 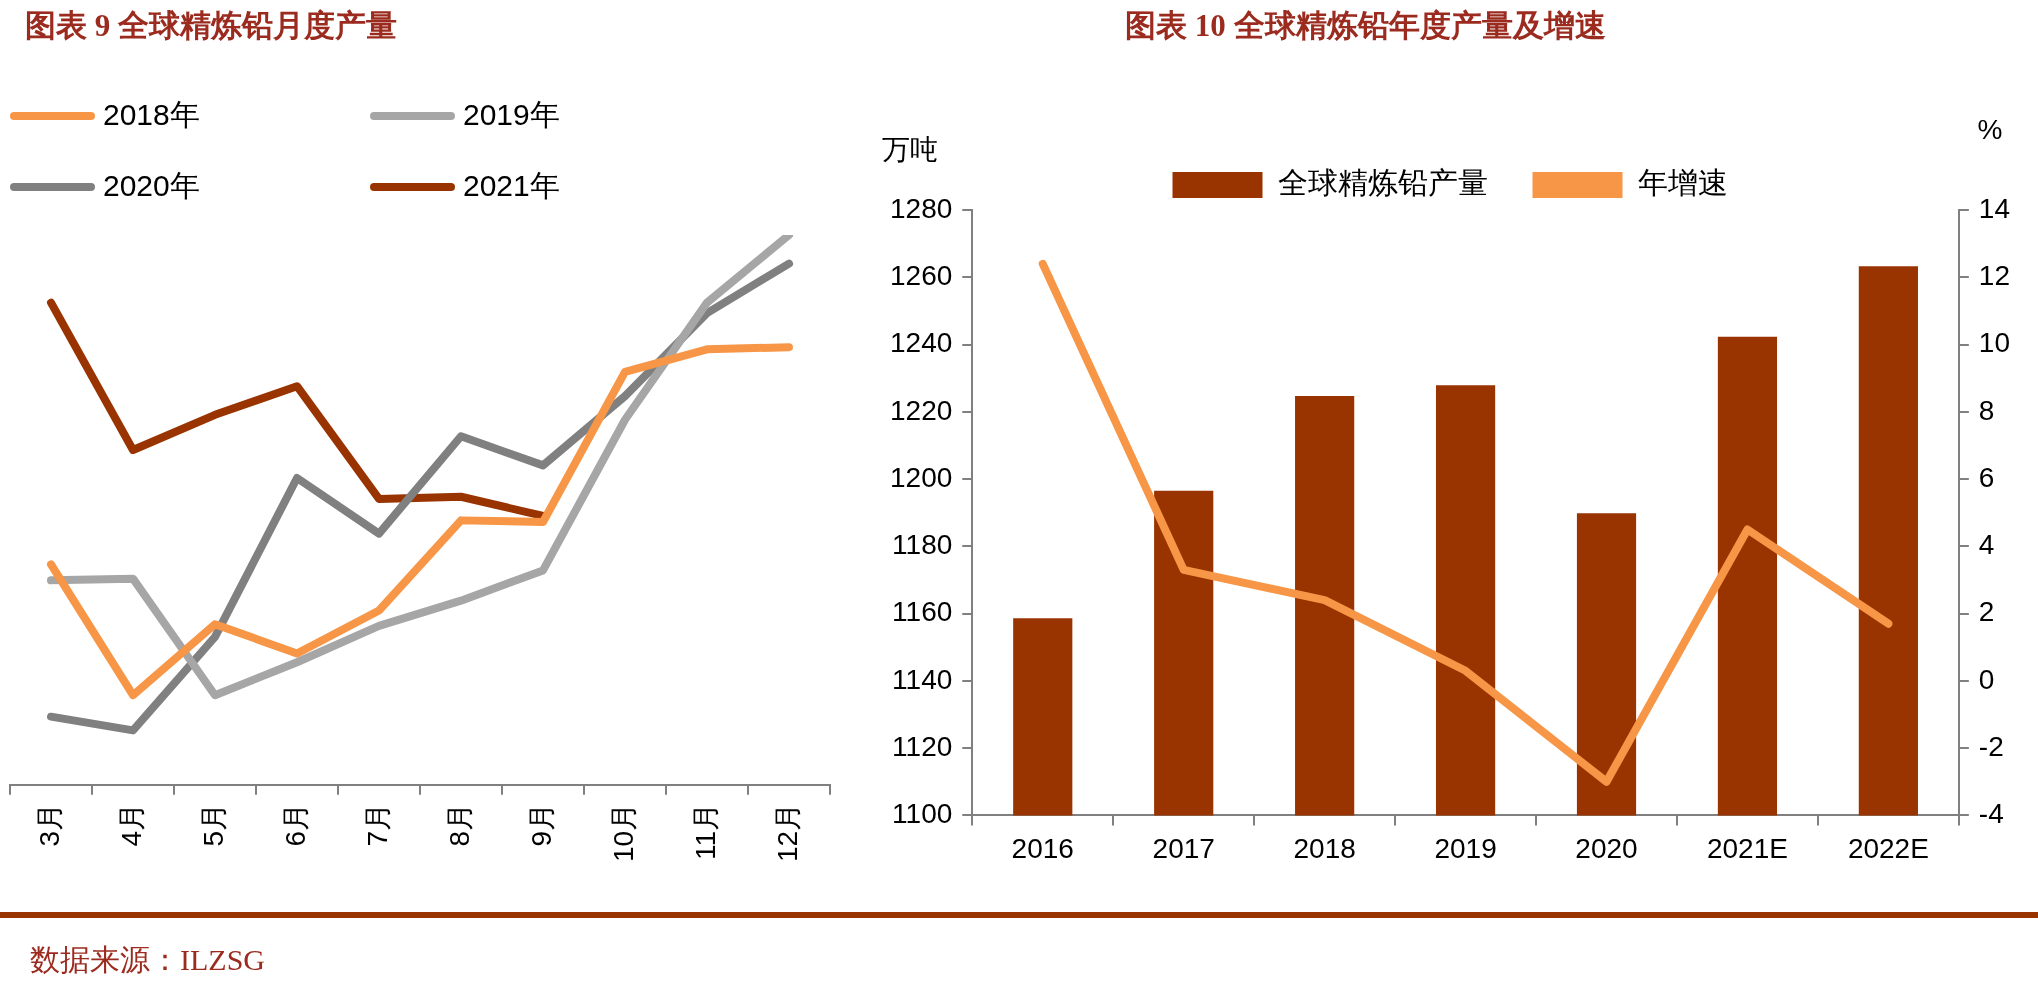 What do you see at coordinates (705, 831) in the screenshot?
I see `x-tick-label: 11月` at bounding box center [705, 831].